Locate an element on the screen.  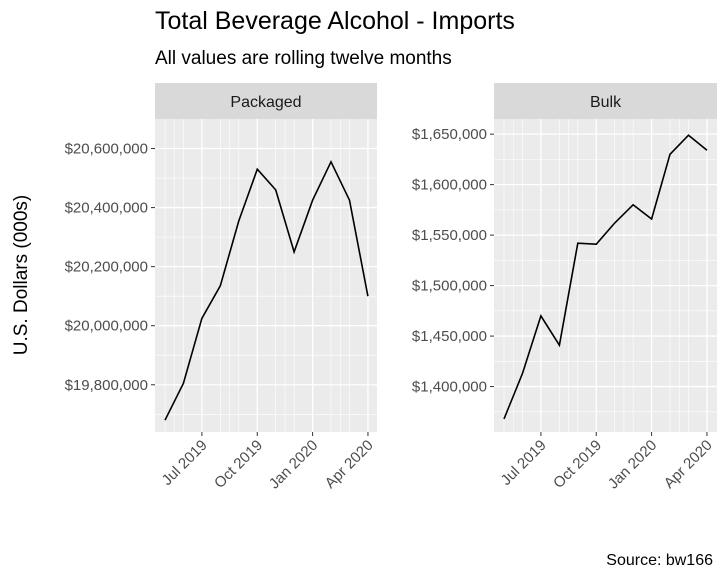
y-tick-label: $20,400,000 is located at coordinates (106, 208).